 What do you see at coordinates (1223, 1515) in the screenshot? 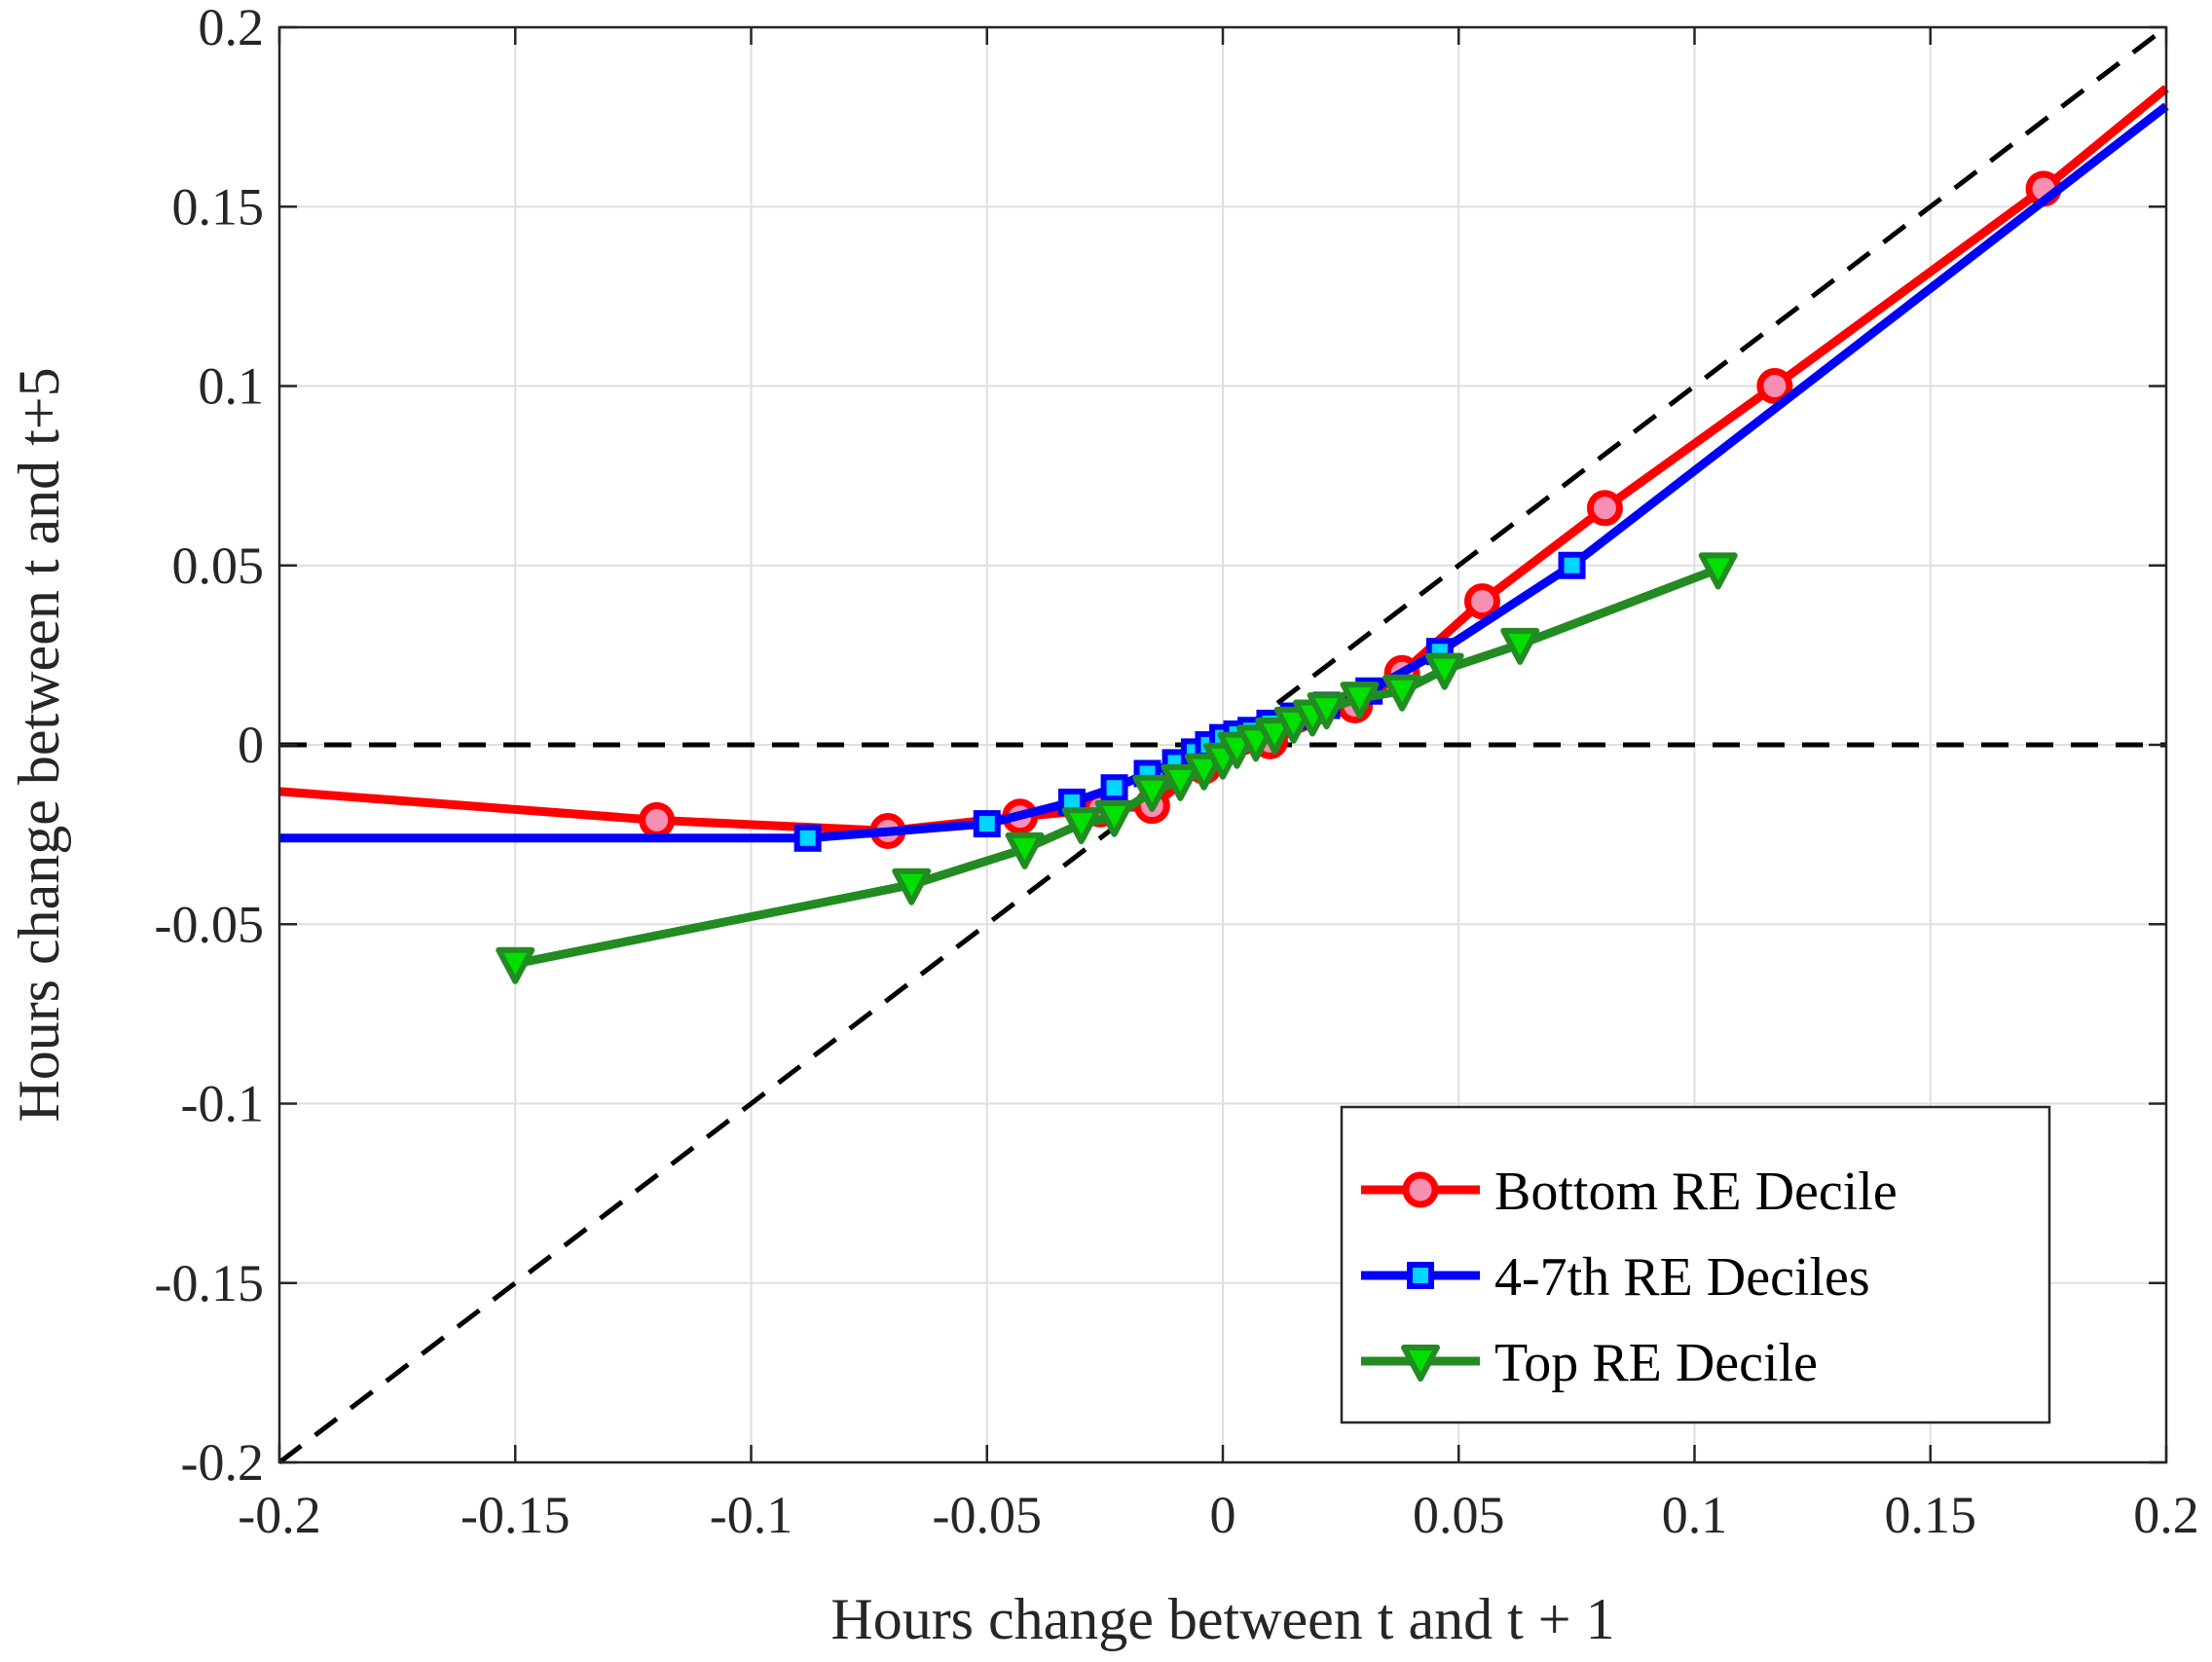
I see `x-tick-label: 0` at bounding box center [1223, 1515].